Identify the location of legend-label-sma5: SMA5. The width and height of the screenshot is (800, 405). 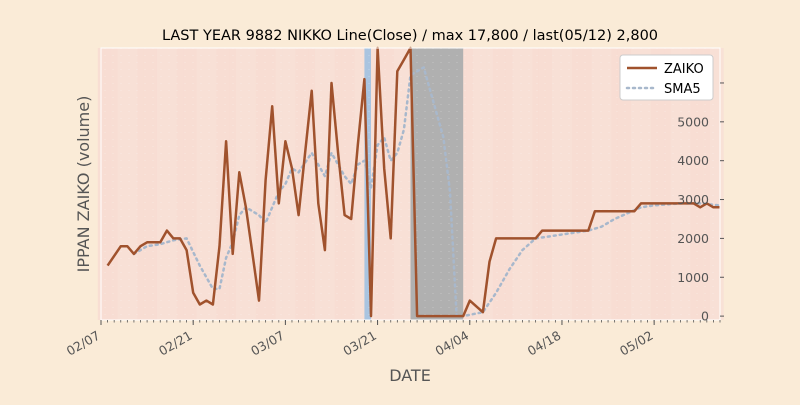
(682, 89).